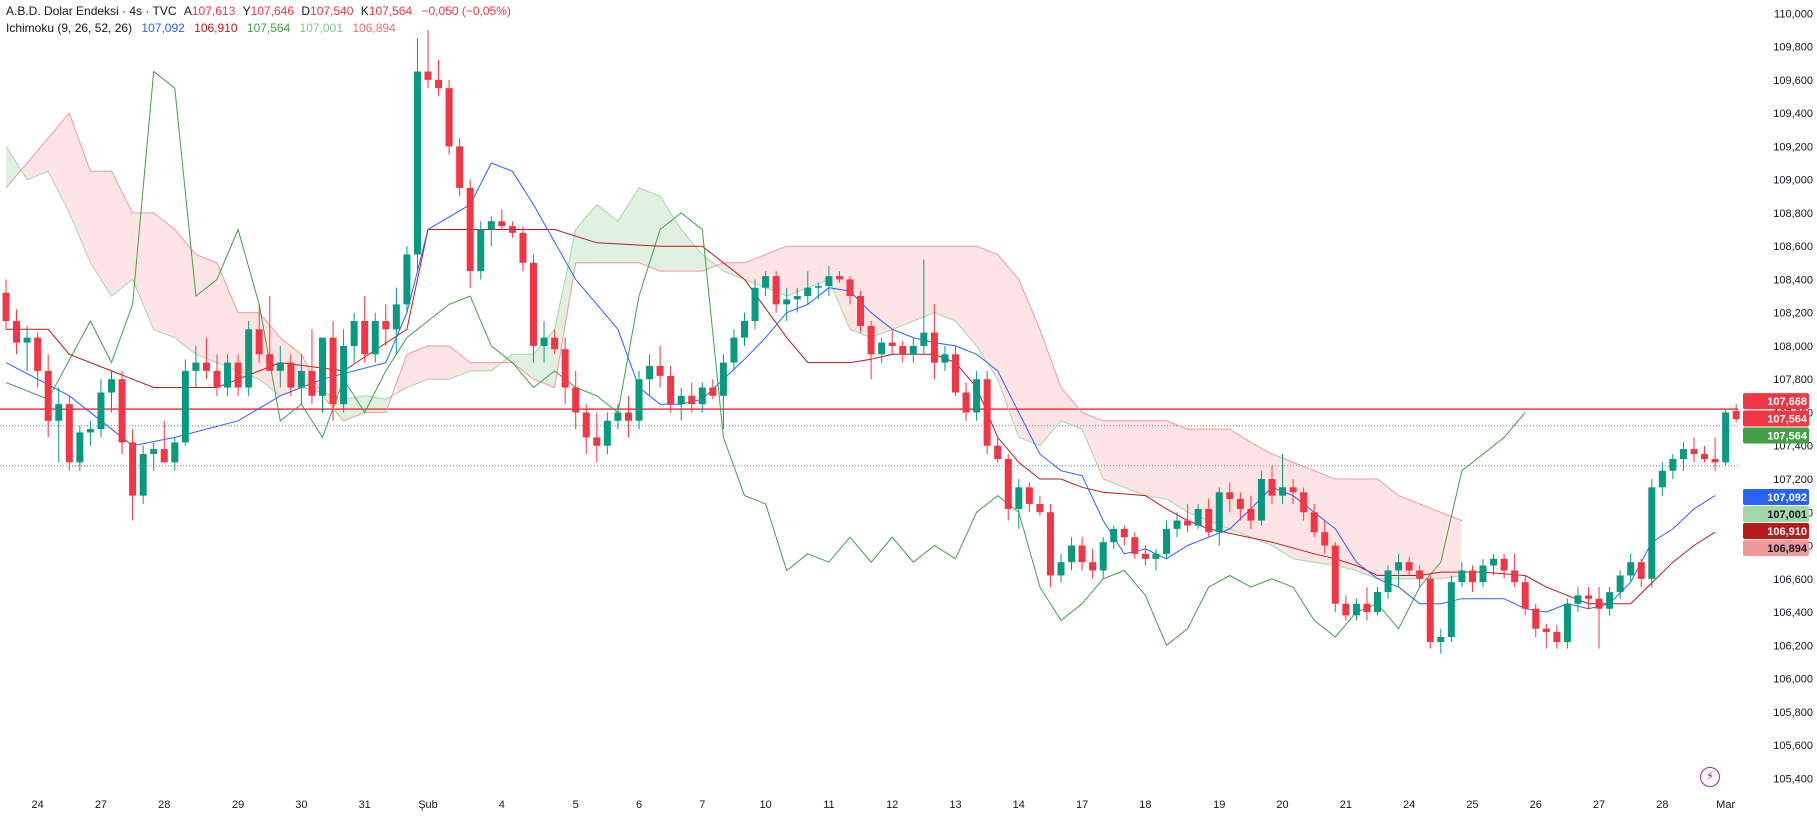  I want to click on time-tick-label: 25, so click(1472, 805).